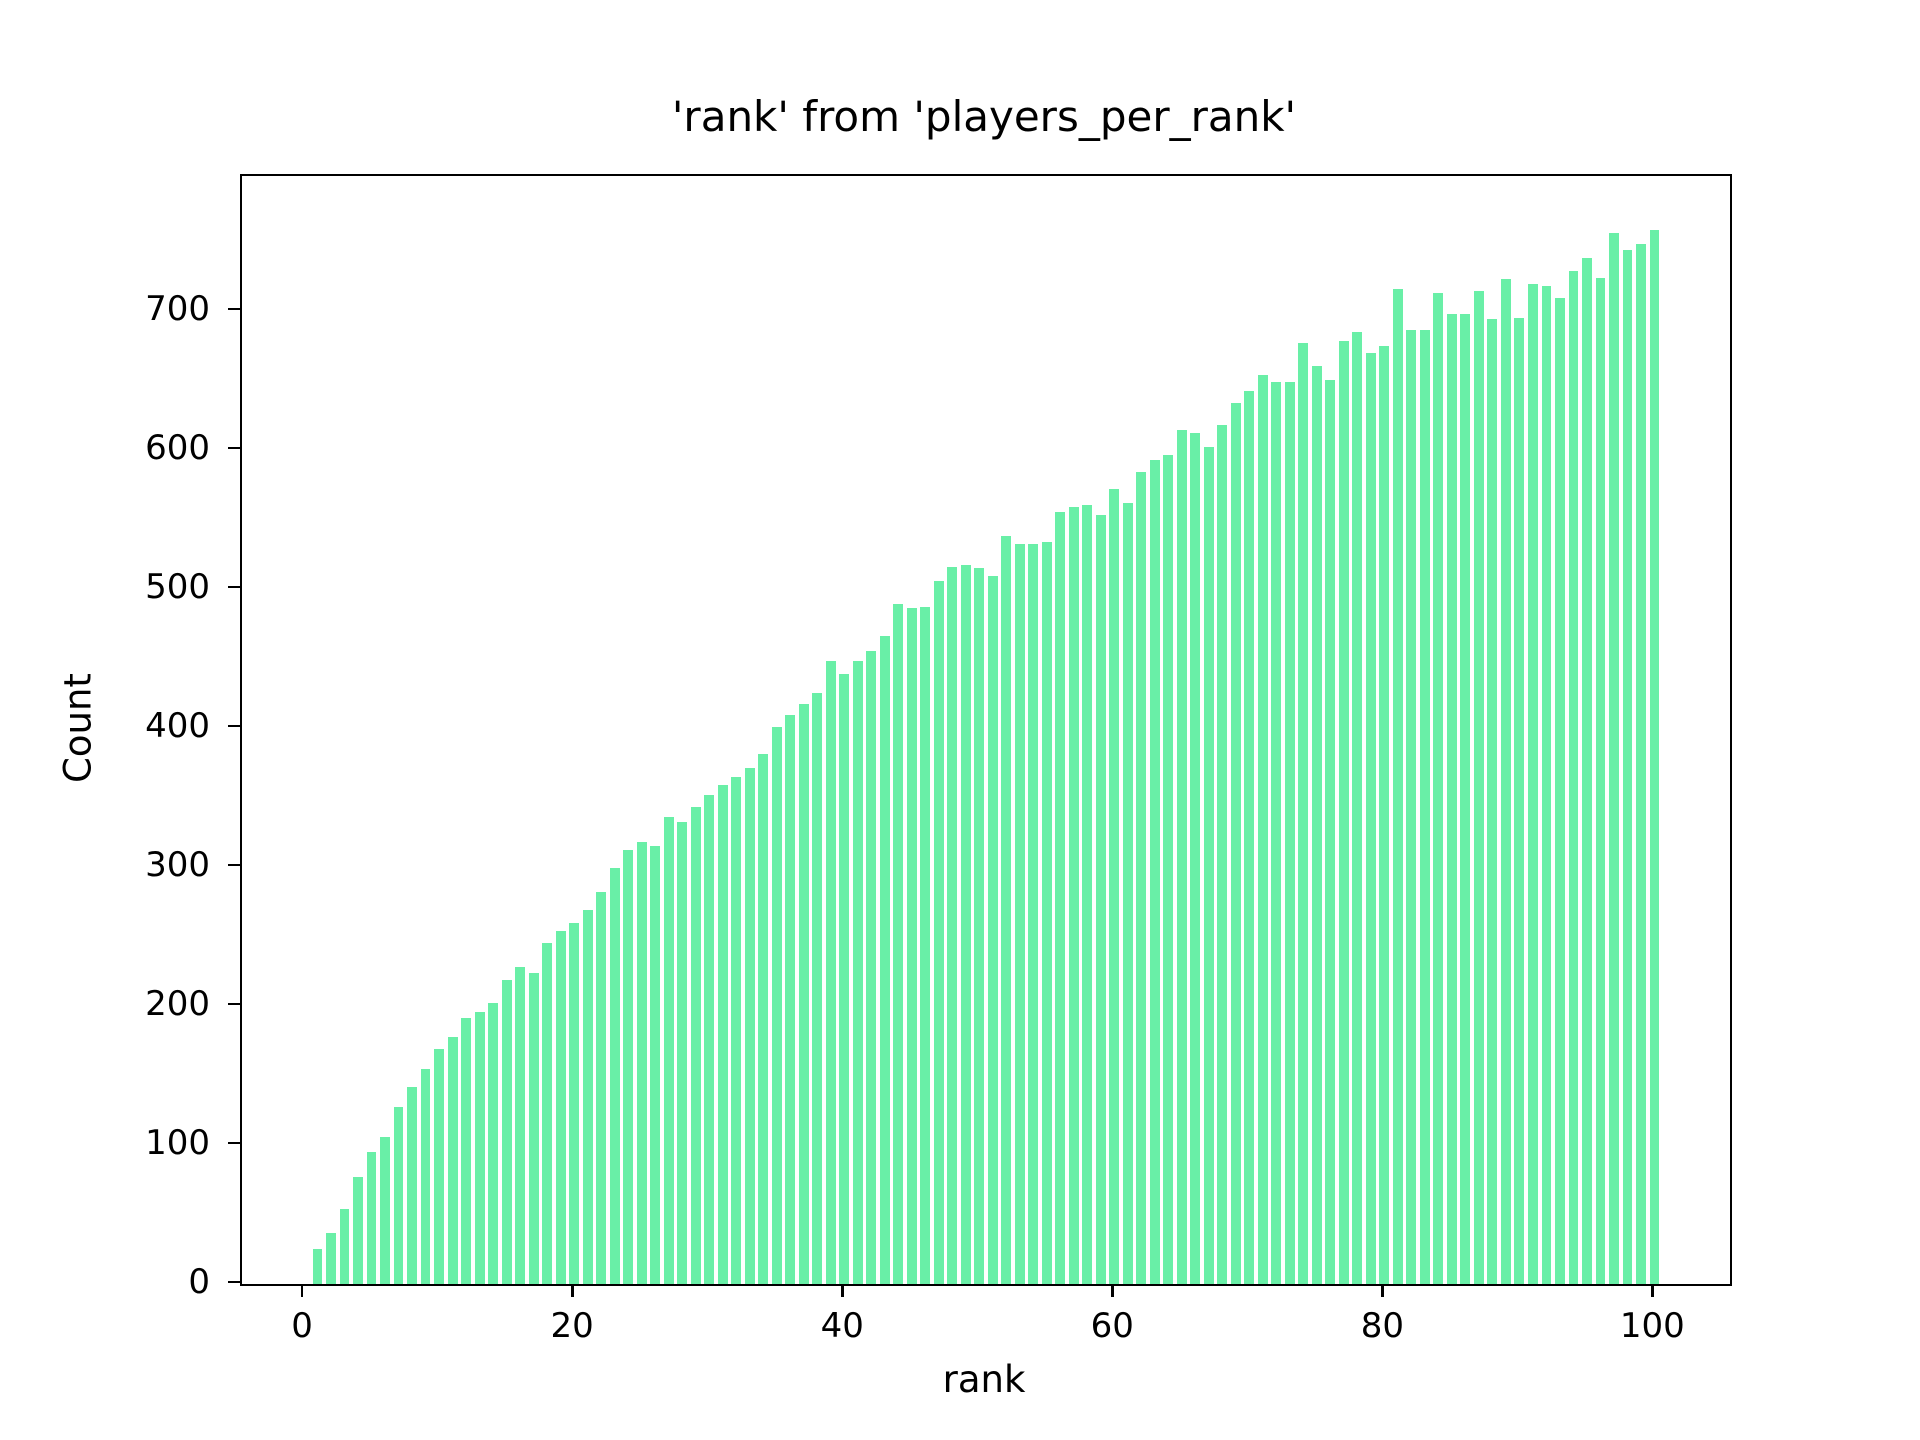 The image size is (1920, 1440). Describe the element at coordinates (177, 725) in the screenshot. I see `y-ticklabel-400: 400` at that location.